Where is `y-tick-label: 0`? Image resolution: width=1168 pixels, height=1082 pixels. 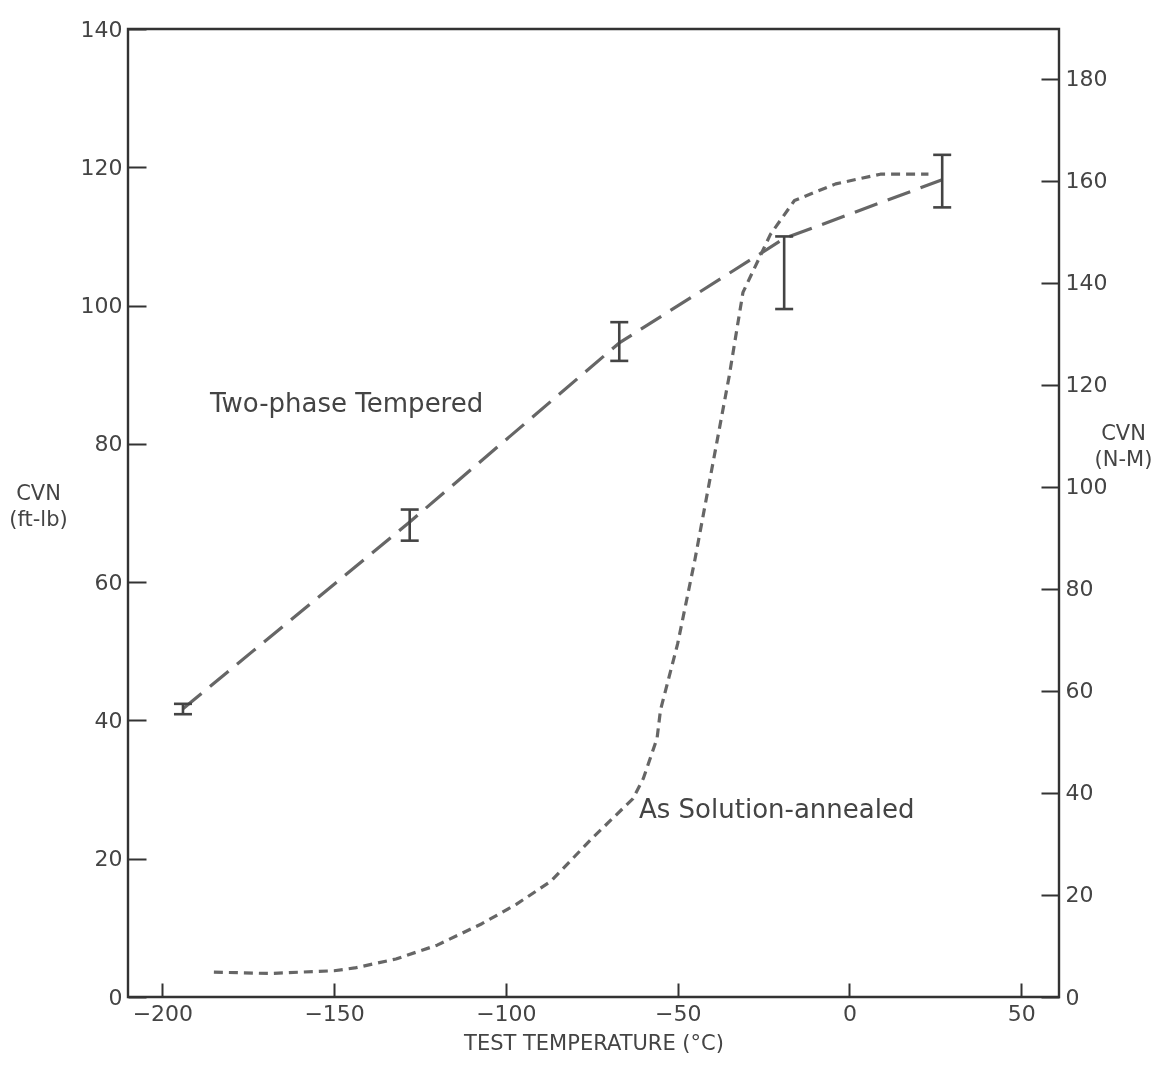
y-tick-label: 0 is located at coordinates (115, 997).